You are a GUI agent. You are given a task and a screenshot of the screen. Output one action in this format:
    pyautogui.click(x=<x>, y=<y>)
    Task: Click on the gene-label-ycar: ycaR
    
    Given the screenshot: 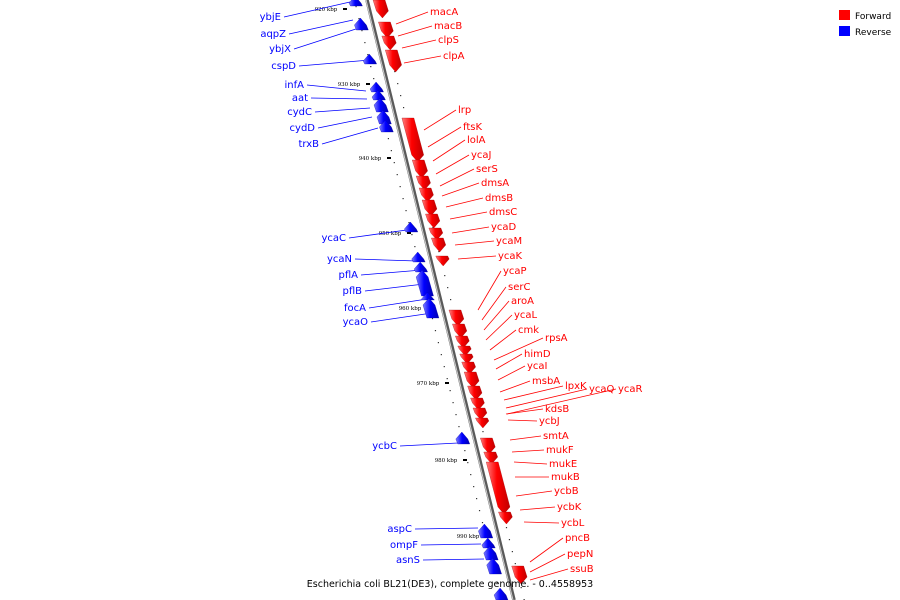 What is the action you would take?
    pyautogui.click(x=630, y=389)
    